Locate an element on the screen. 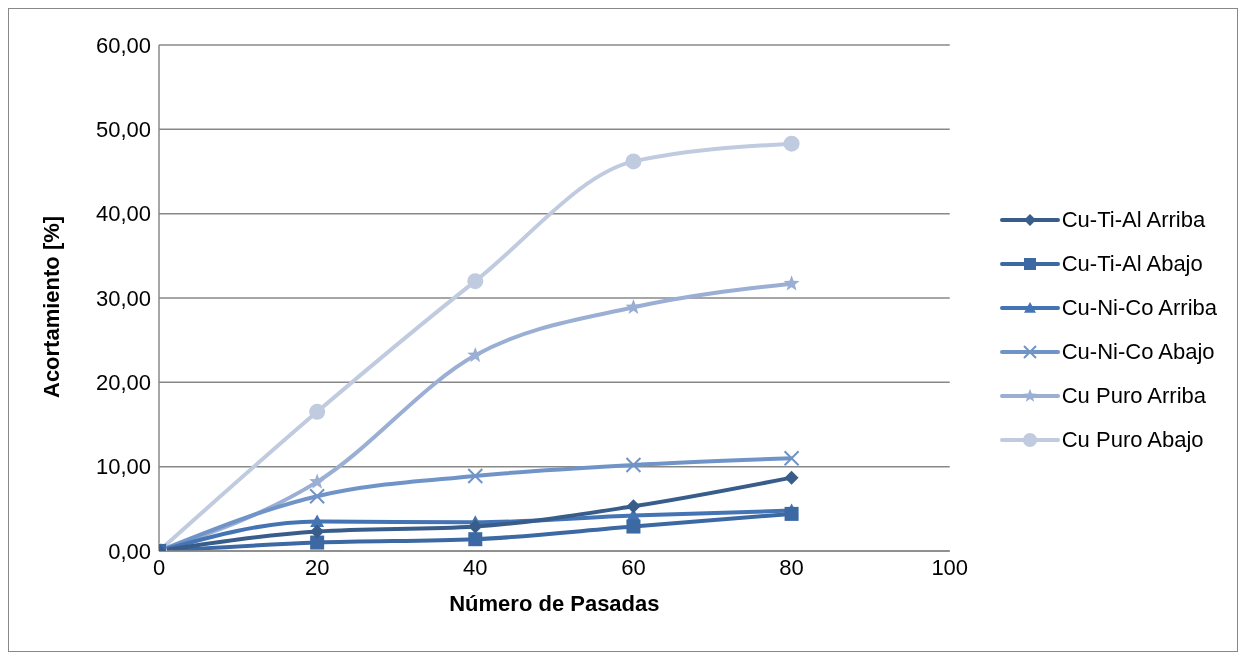 The image size is (1245, 659). legend-label: Cu-Ni-Co Abajo is located at coordinates (1138, 352).